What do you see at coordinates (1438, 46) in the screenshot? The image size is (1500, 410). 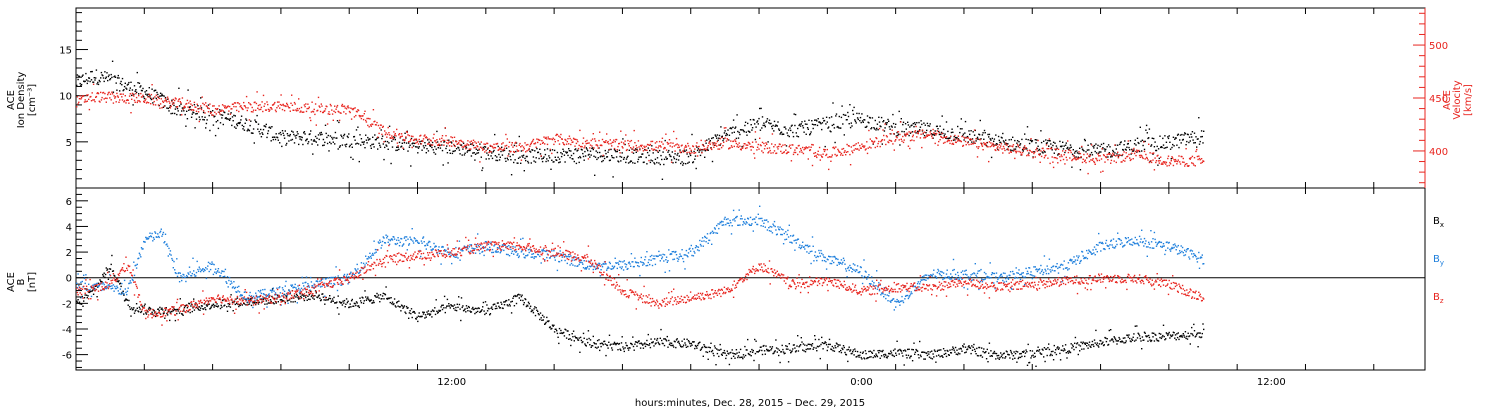 I see `velocity-tick-label: 500` at bounding box center [1438, 46].